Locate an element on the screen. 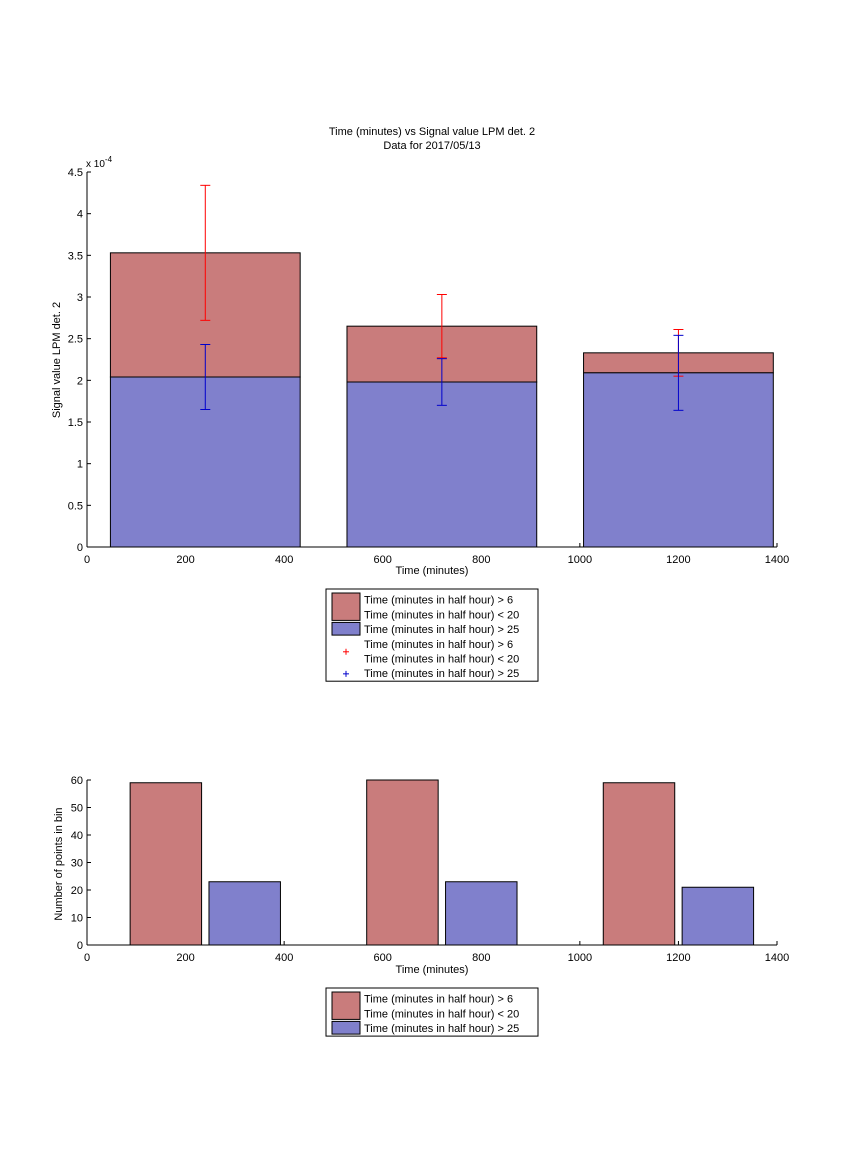  c2-y-tick-label: 20 is located at coordinates (77, 891).